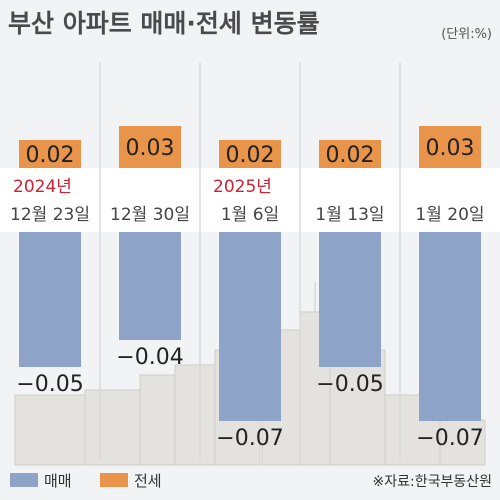 This screenshot has width=500, height=500. I want to click on value-label-전세-3: 0.02, so click(350, 155).